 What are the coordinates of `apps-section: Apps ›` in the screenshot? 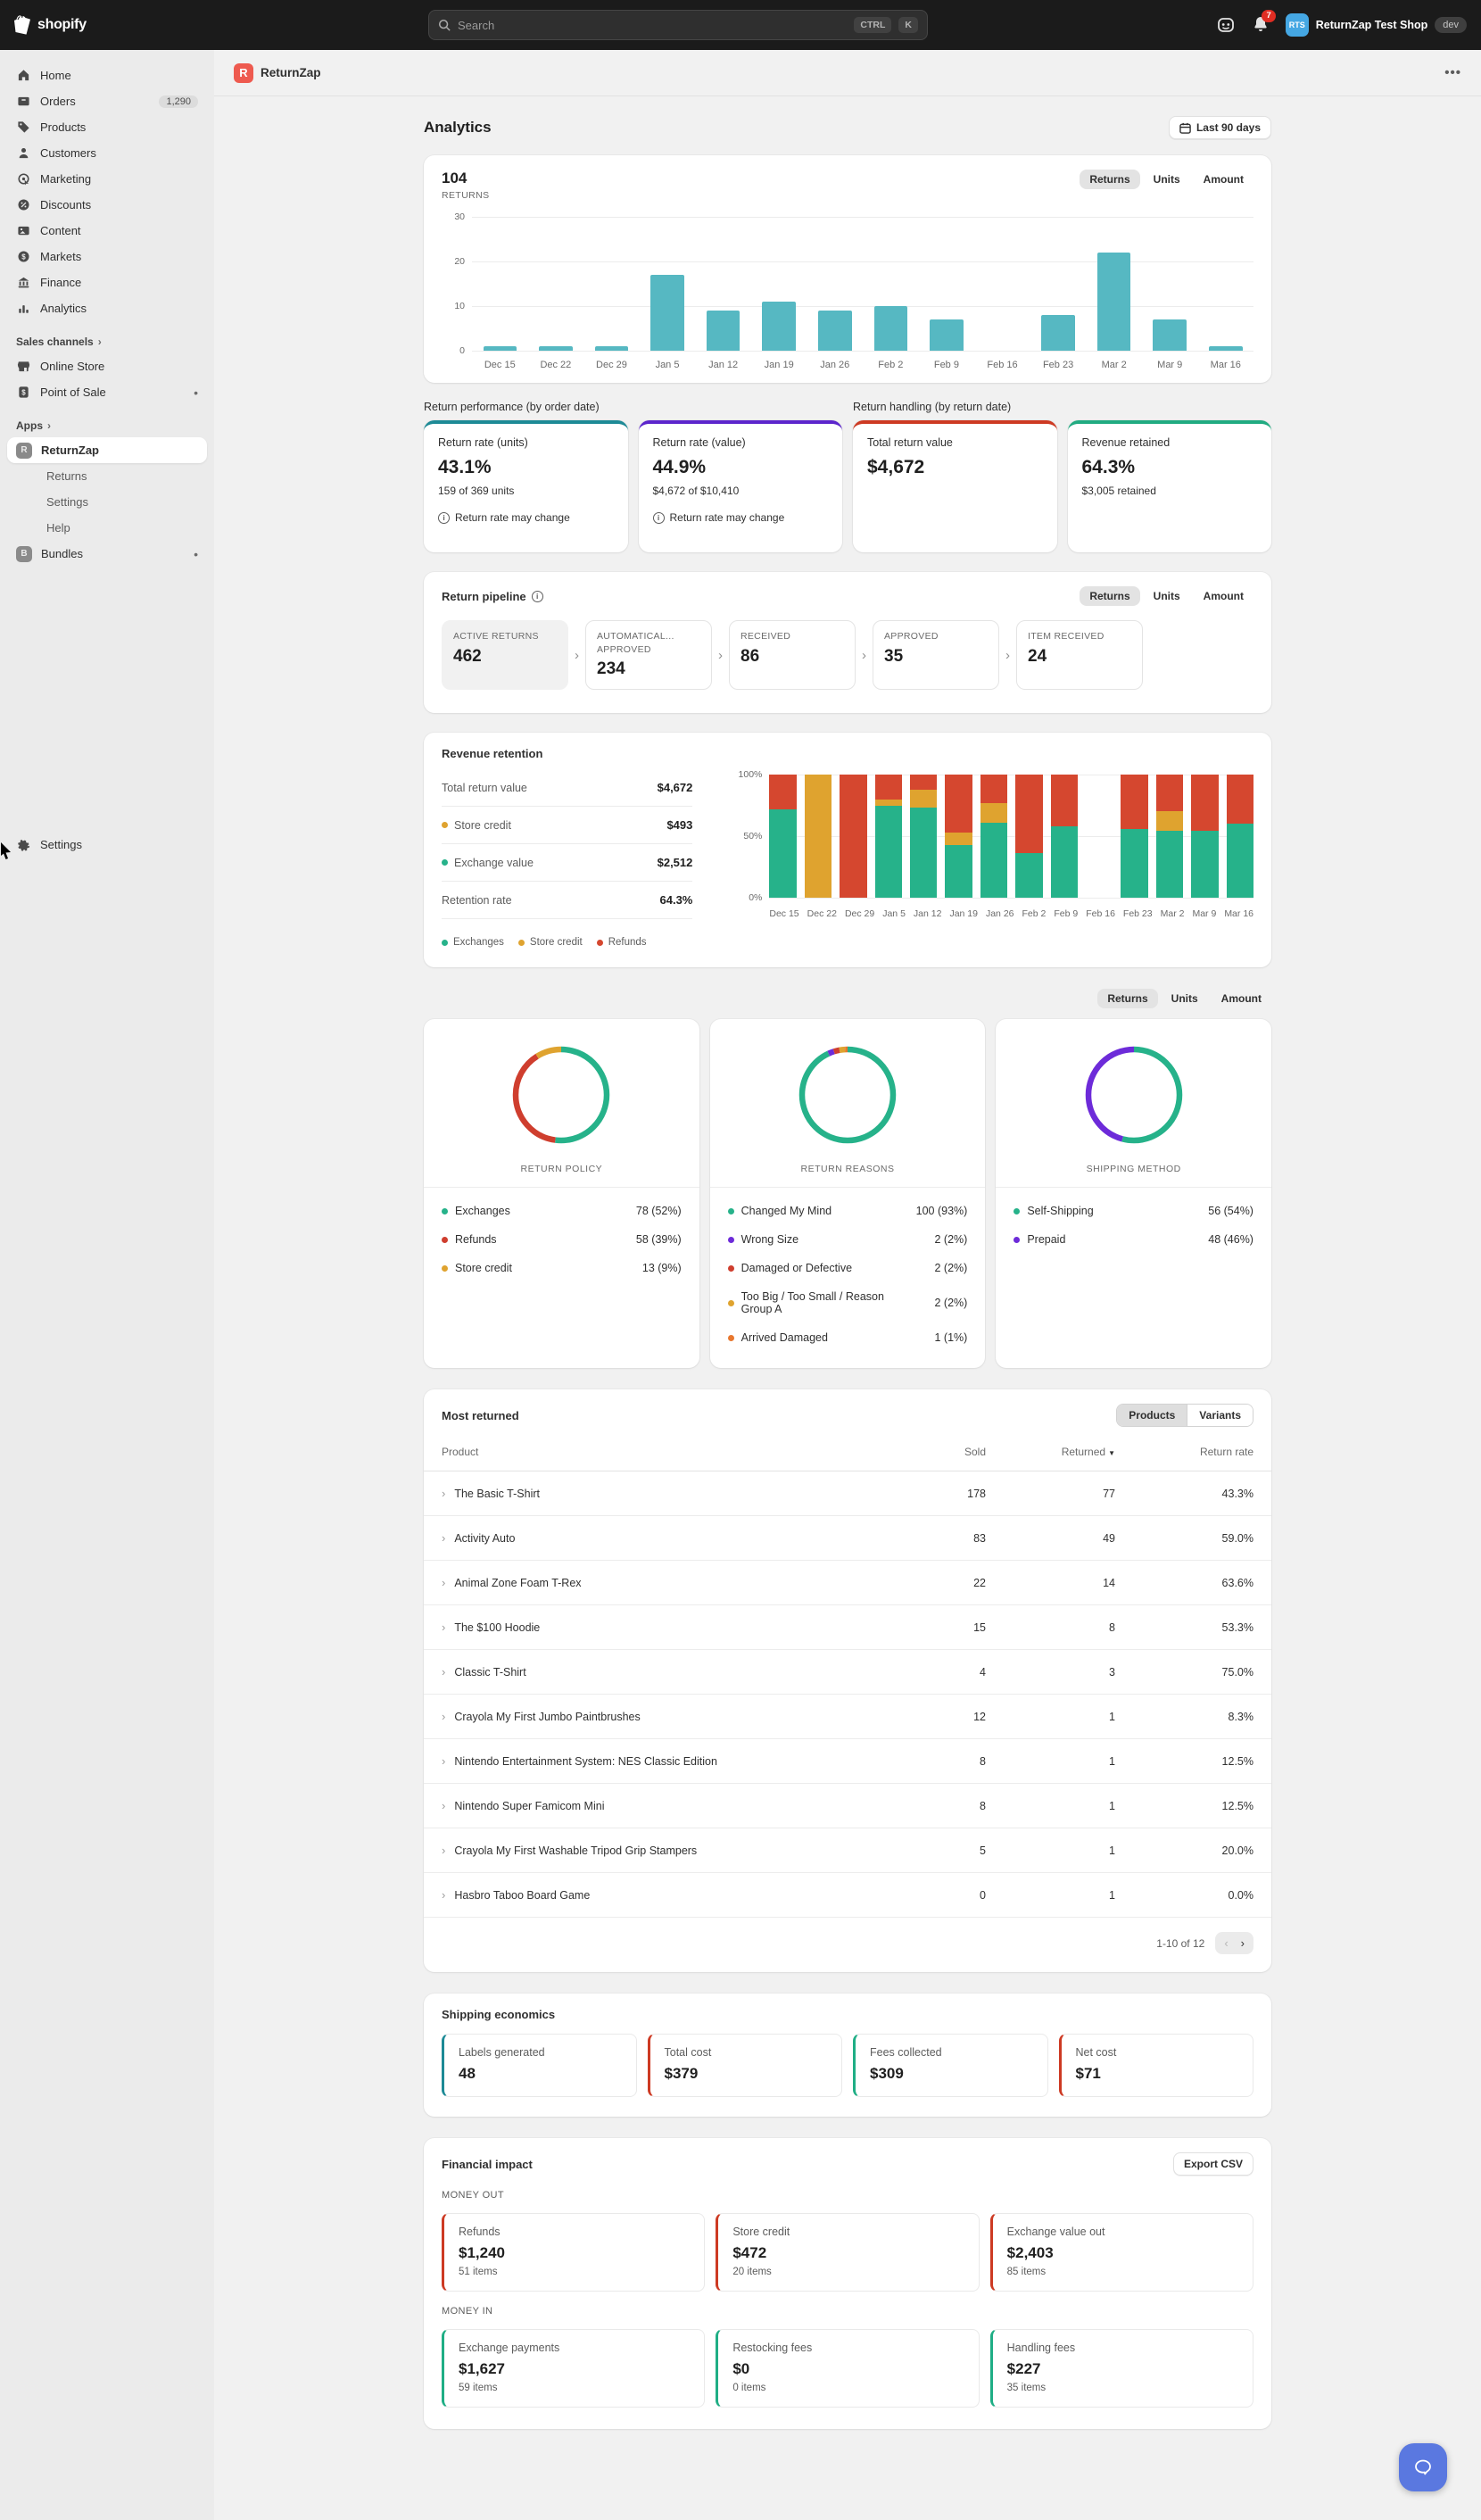 It's located at (107, 425).